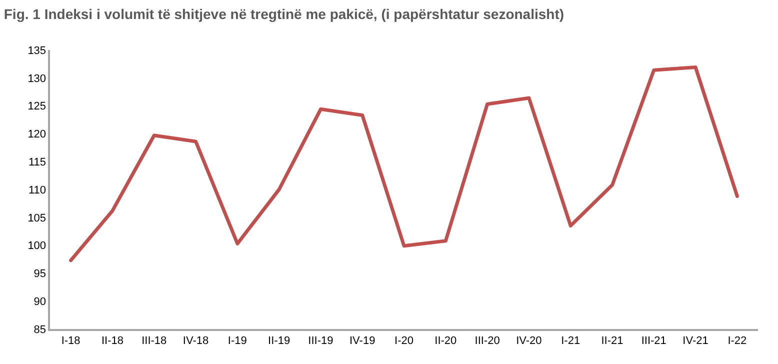 The image size is (778, 364). Describe the element at coordinates (195, 340) in the screenshot. I see `x-tick-label: IV-18` at that location.